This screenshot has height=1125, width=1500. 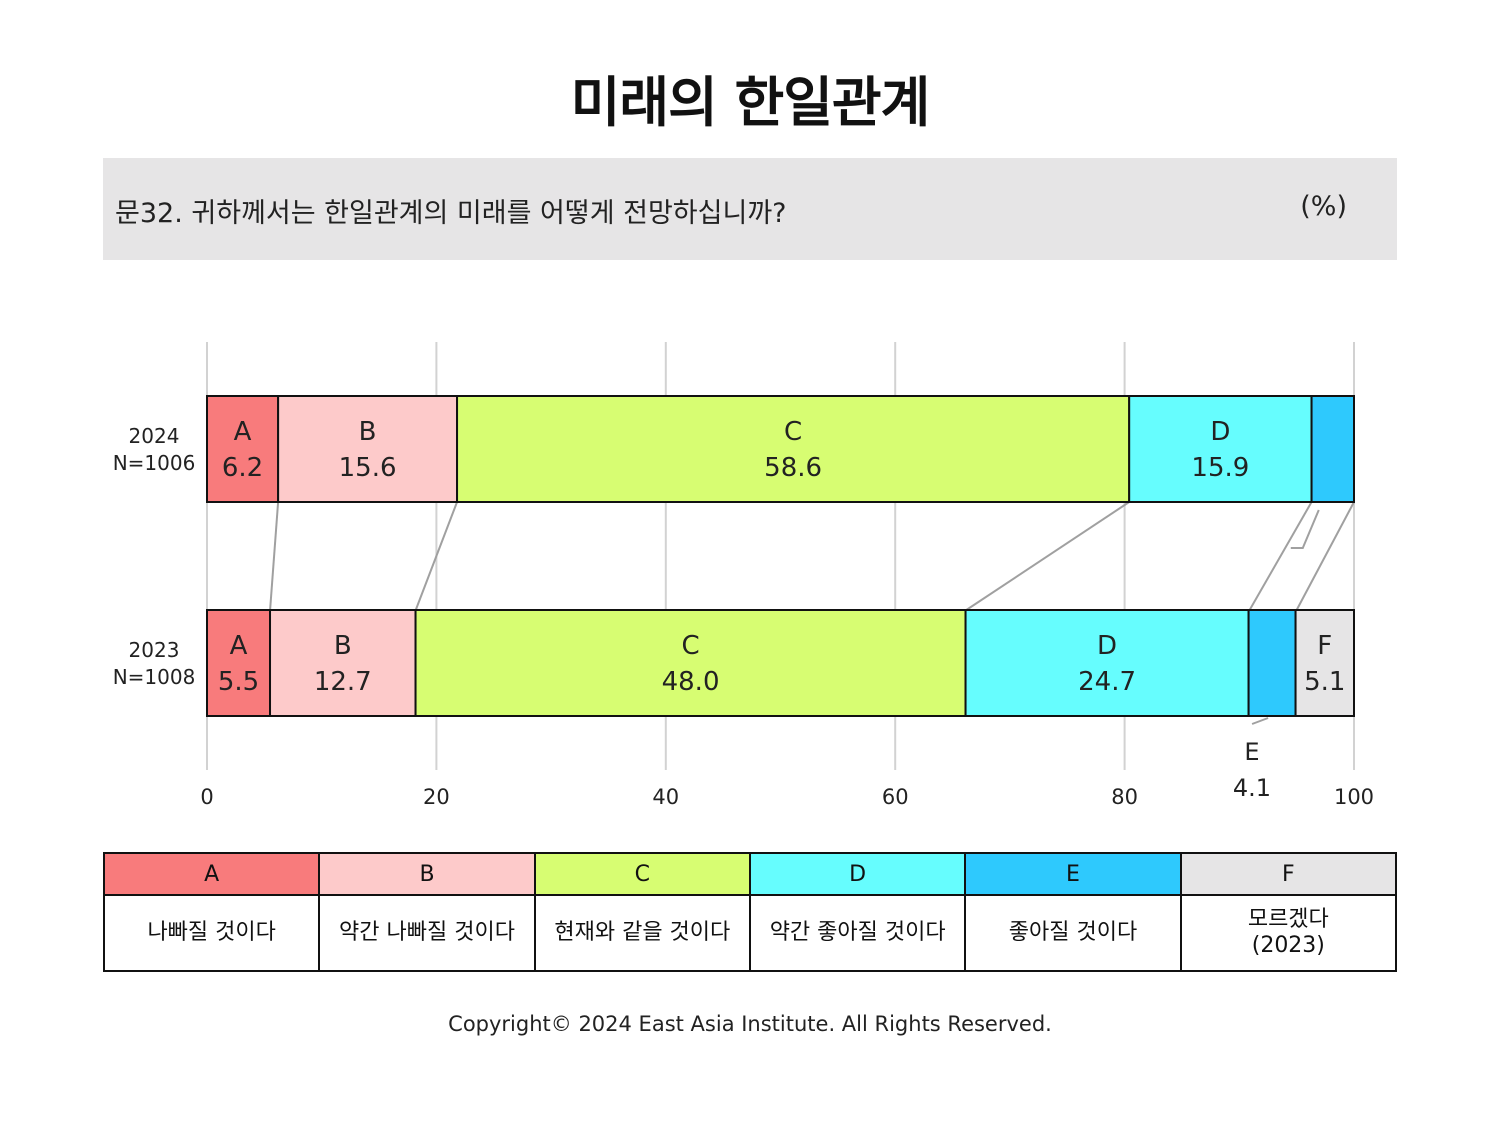 I want to click on row-label-year: 2023, so click(x=154, y=650).